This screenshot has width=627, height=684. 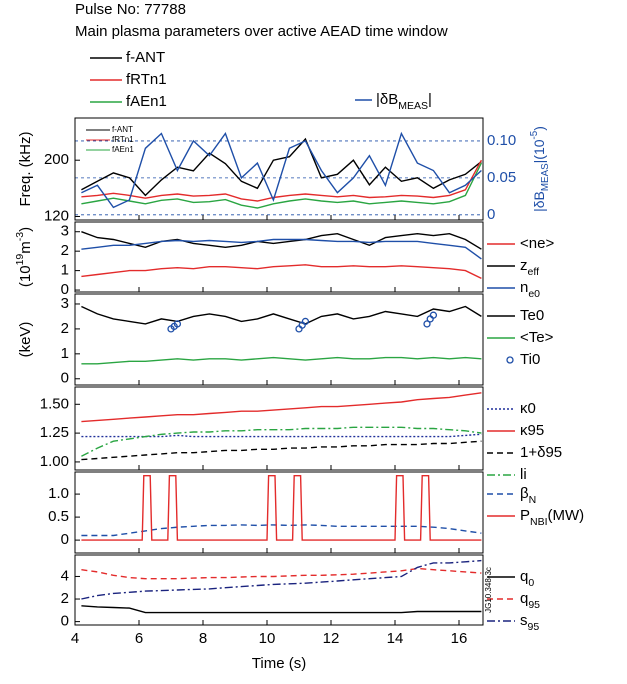 I want to click on inner-legend-label-part: fRTn1, so click(x=123, y=139).